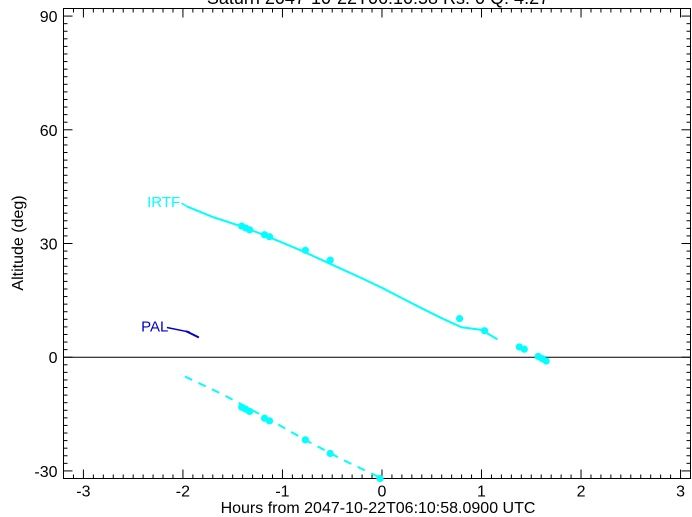 Image resolution: width=692 pixels, height=517 pixels. I want to click on y-tick-label: 0, so click(53, 358).